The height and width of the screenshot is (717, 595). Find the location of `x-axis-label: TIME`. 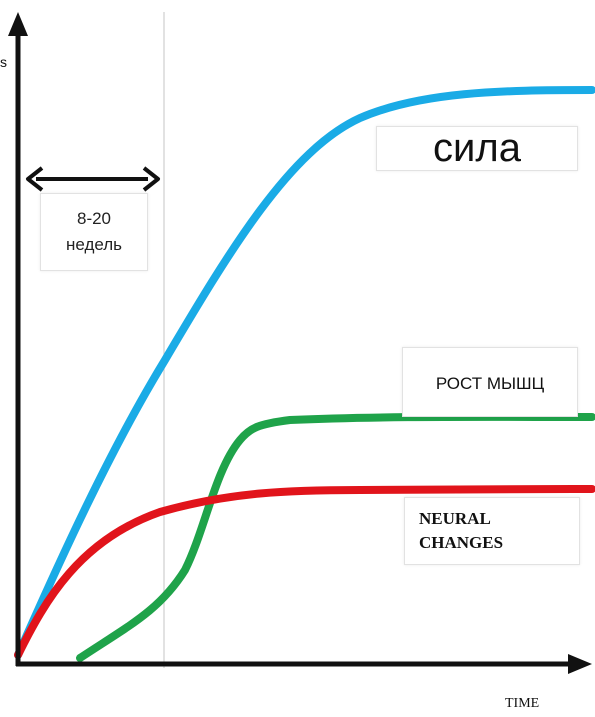

x-axis-label: TIME is located at coordinates (522, 703).